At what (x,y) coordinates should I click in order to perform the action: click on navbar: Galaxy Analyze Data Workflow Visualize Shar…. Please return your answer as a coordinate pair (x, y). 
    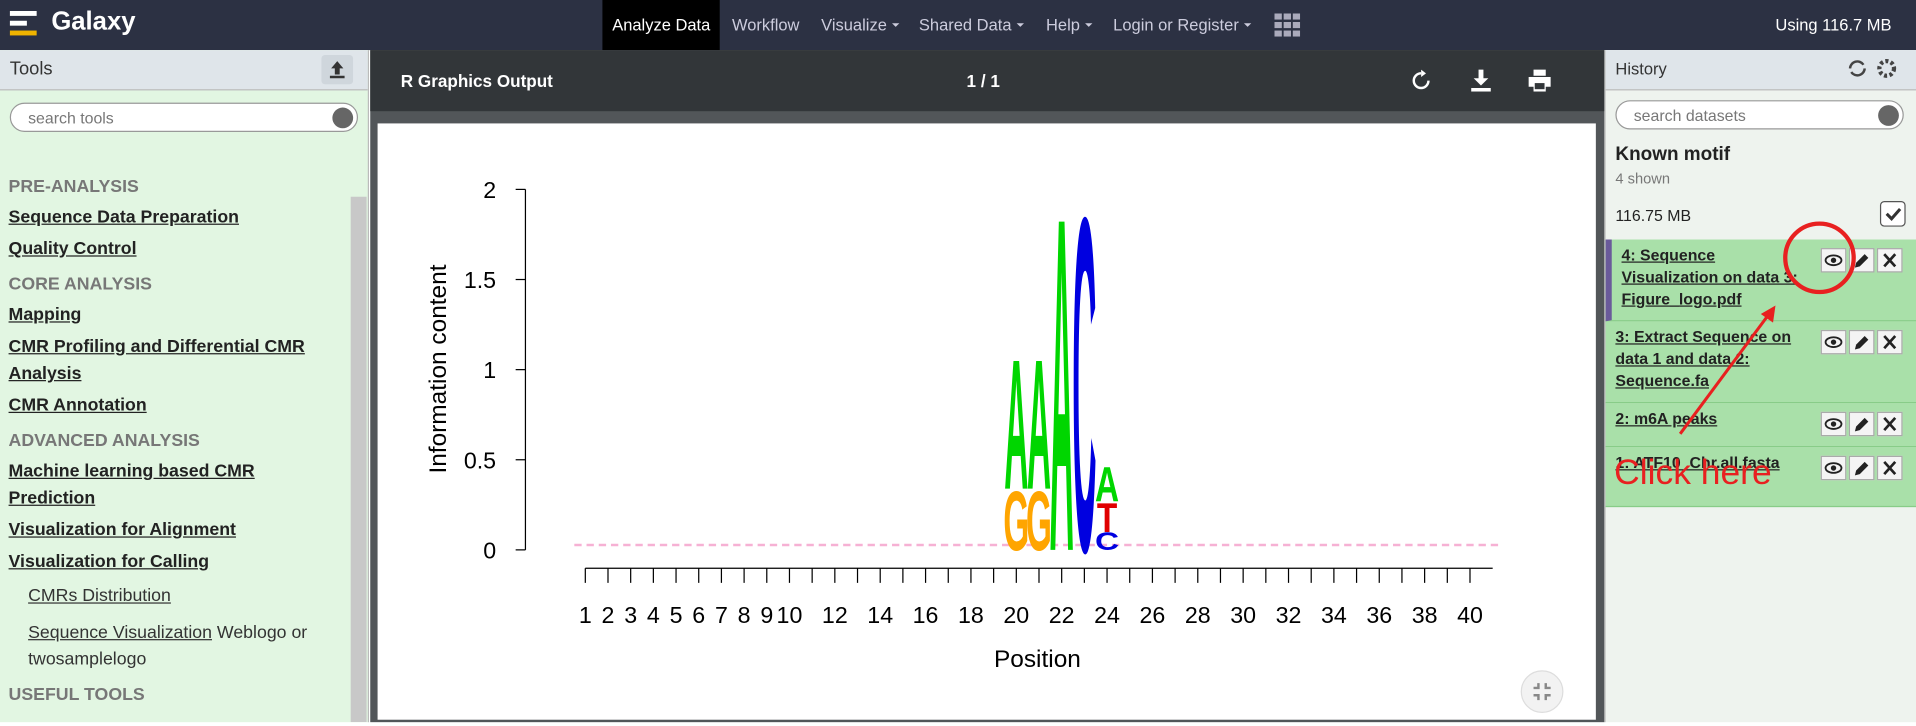
    Looking at the image, I should click on (958, 25).